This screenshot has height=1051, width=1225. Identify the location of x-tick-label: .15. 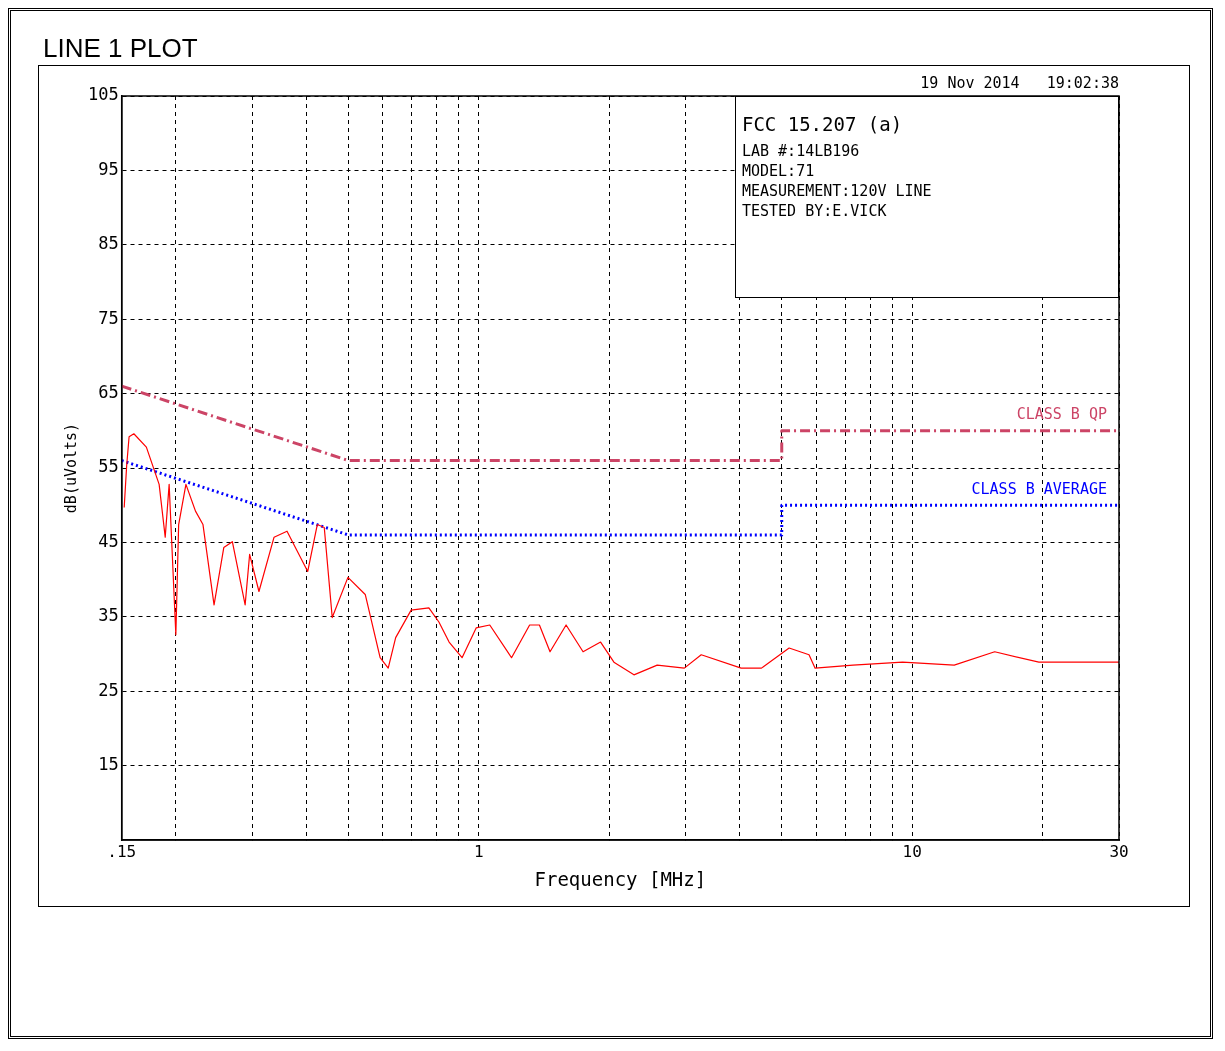
(122, 851).